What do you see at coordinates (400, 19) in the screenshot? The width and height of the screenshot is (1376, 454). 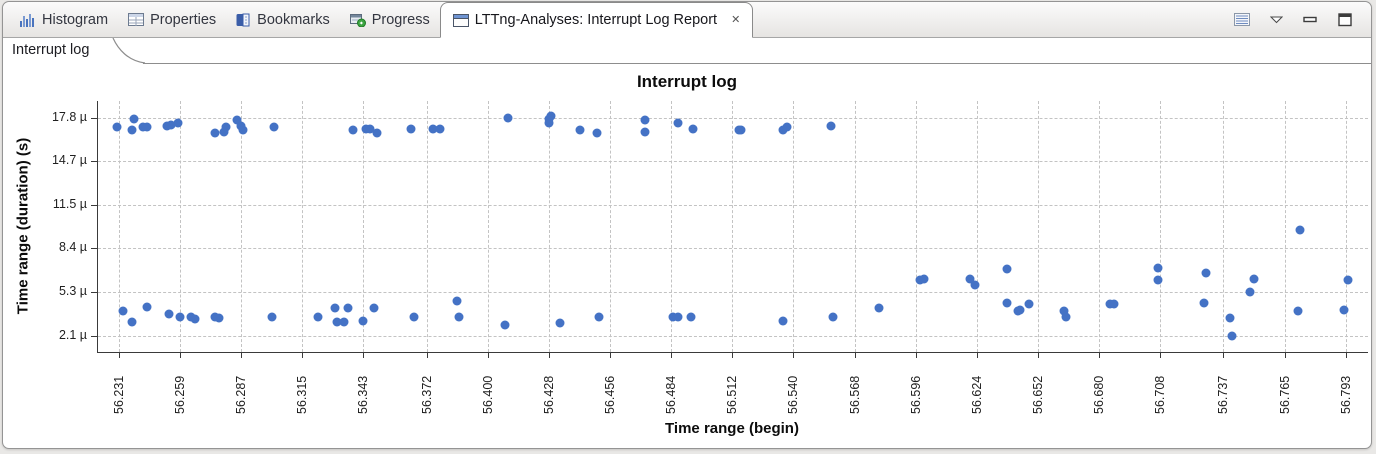 I see `view-tab-label: Progress` at bounding box center [400, 19].